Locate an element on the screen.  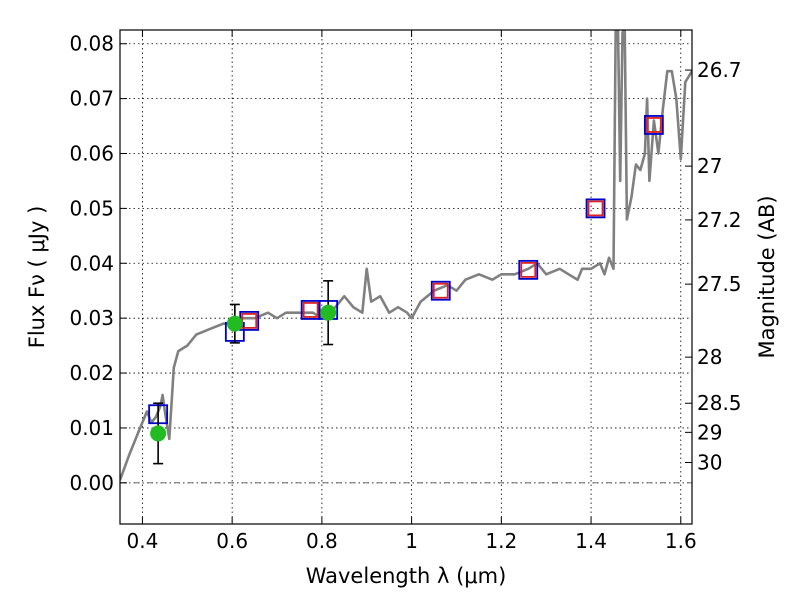
y-tick-label: 0.02 is located at coordinates (91, 373).